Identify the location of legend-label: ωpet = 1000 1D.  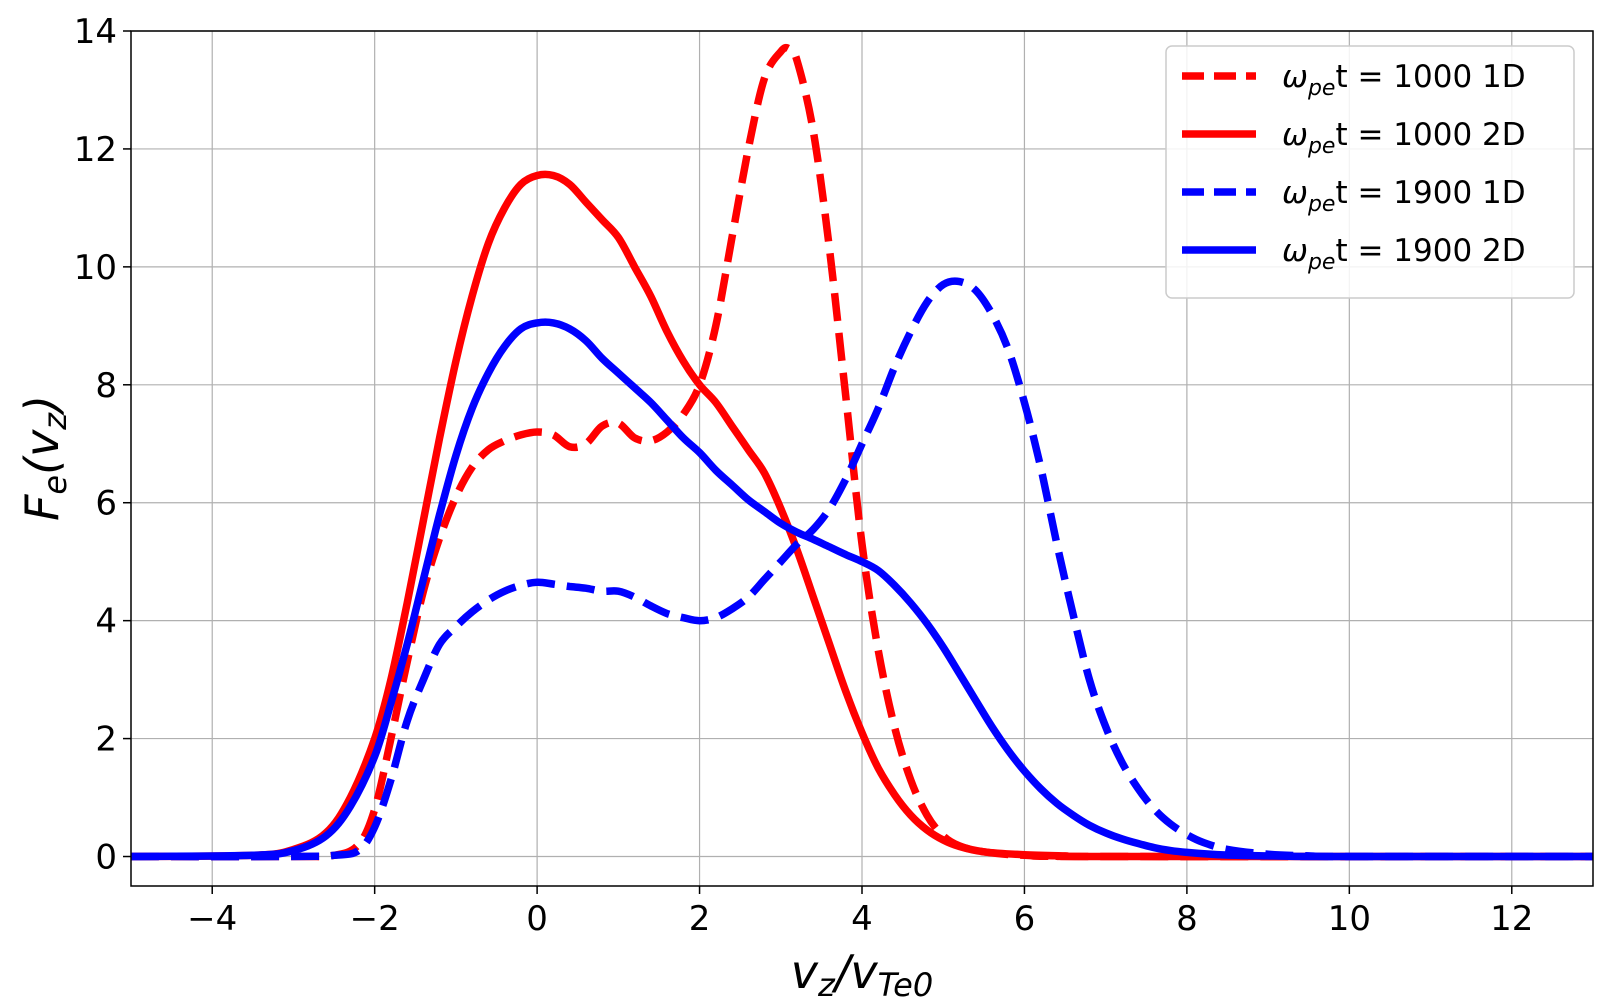
(1404, 80).